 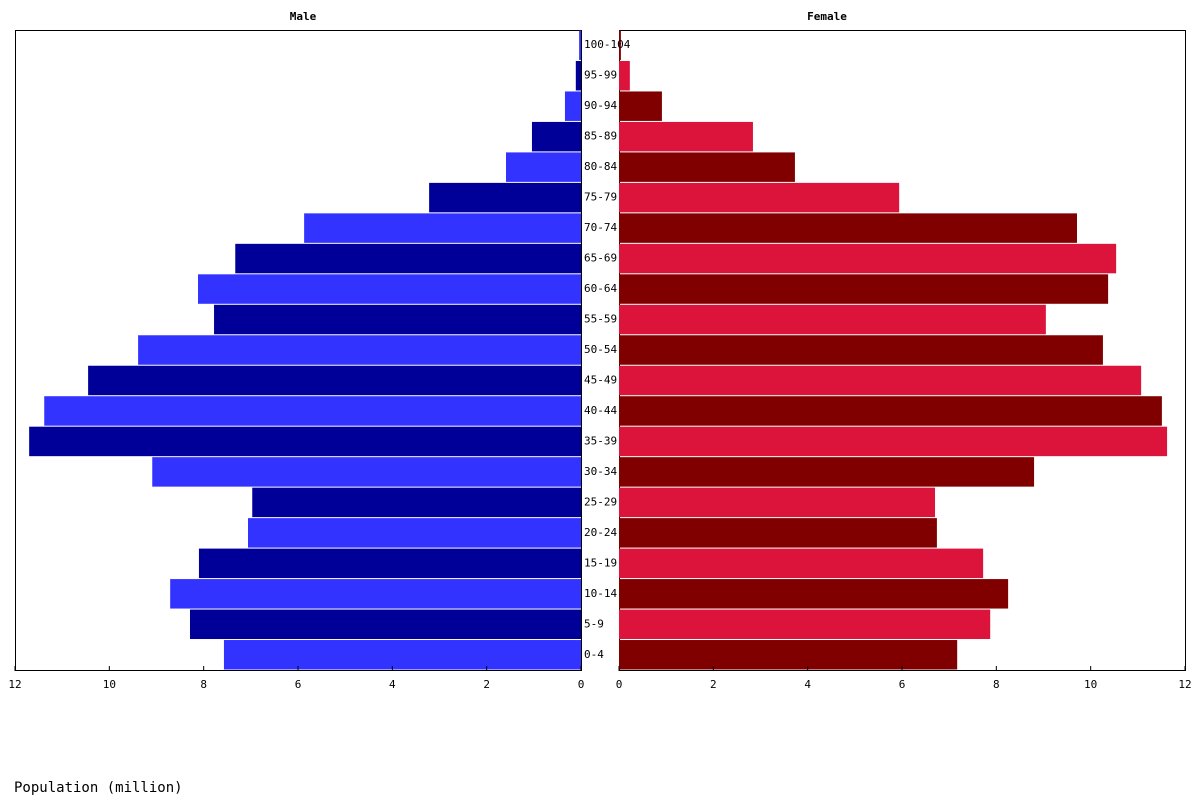 I want to click on category-label: 90-94, so click(x=600, y=105).